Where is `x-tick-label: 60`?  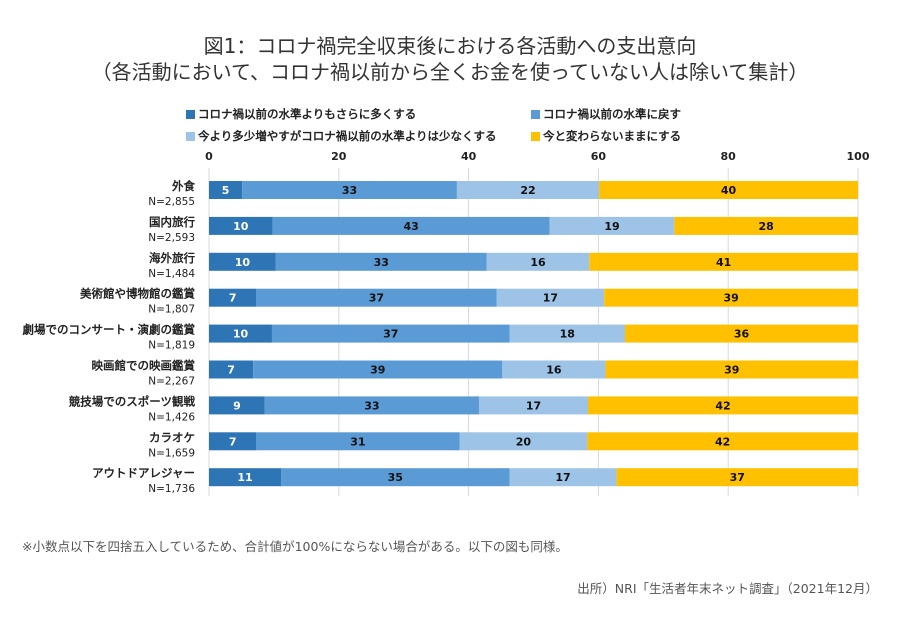
x-tick-label: 60 is located at coordinates (599, 156).